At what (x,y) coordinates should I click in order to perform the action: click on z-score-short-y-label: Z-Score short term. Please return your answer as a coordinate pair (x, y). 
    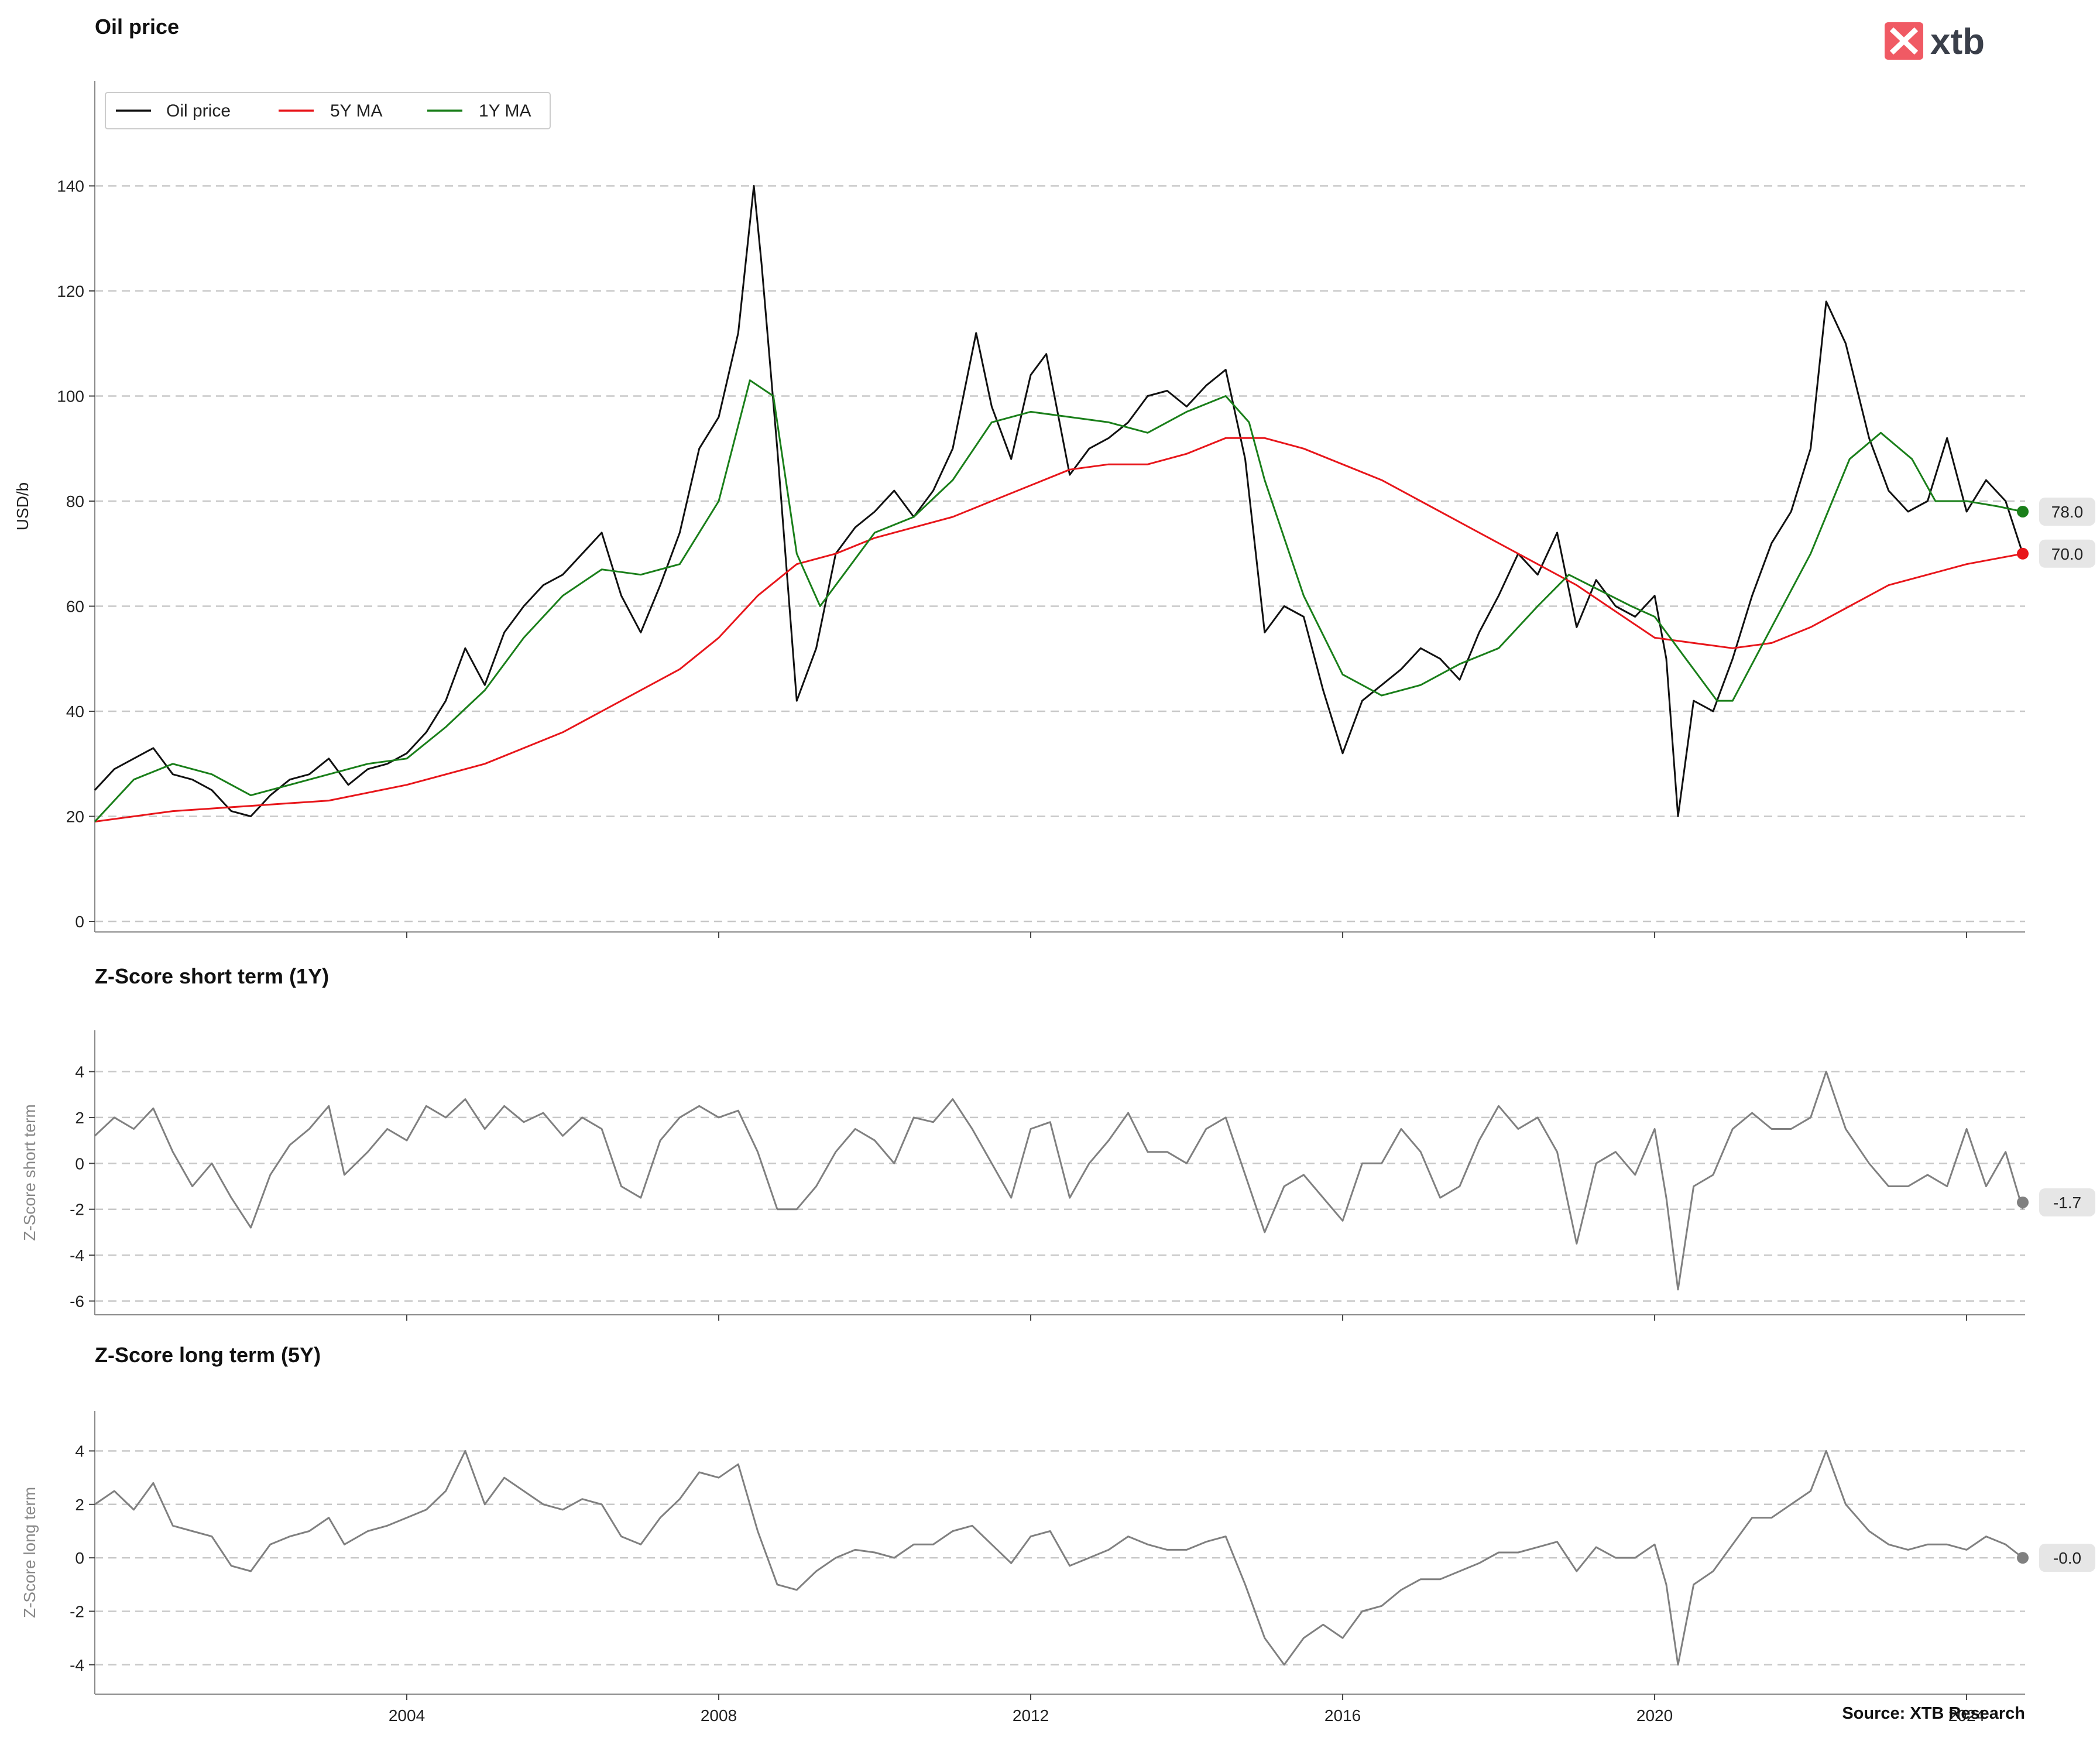
    Looking at the image, I should click on (30, 1172).